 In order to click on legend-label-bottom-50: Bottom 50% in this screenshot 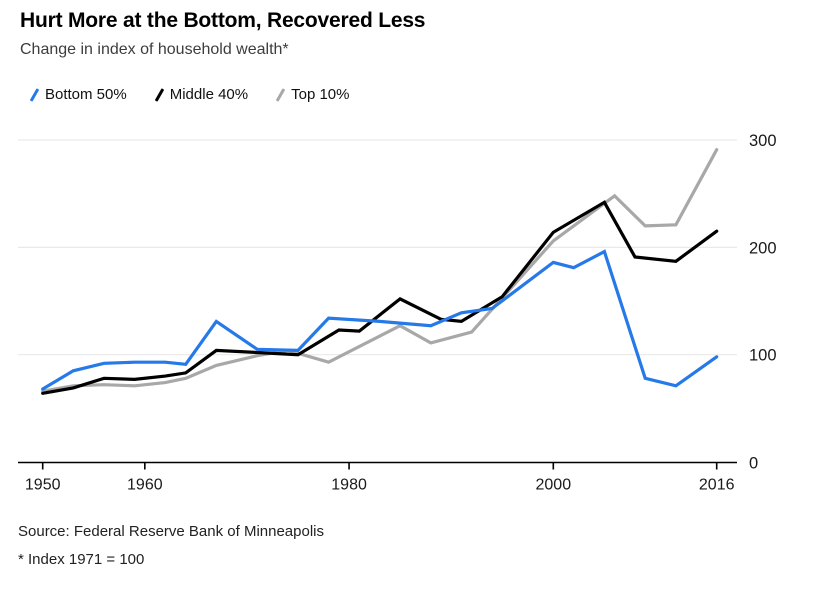, I will do `click(86, 94)`.